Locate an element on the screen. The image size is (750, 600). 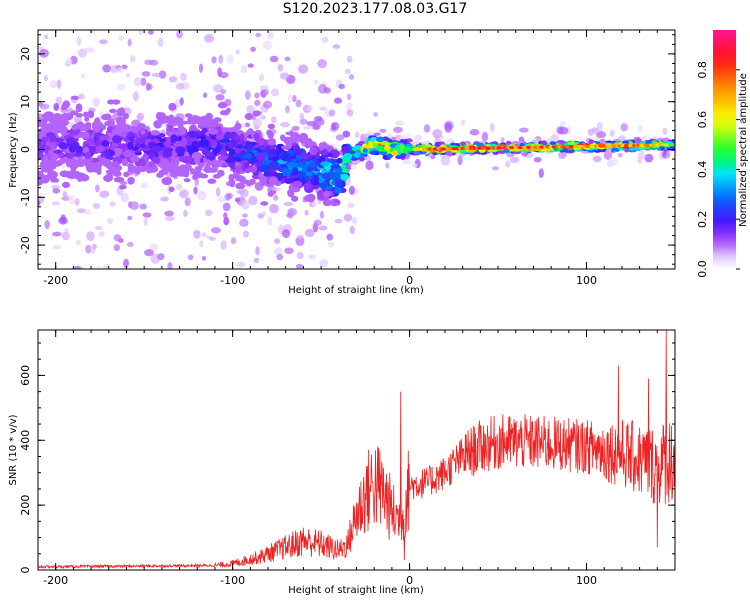
colorbar-ticks: 0.0 0.2 0.4 0.6 0.8 is located at coordinates (718, 169).